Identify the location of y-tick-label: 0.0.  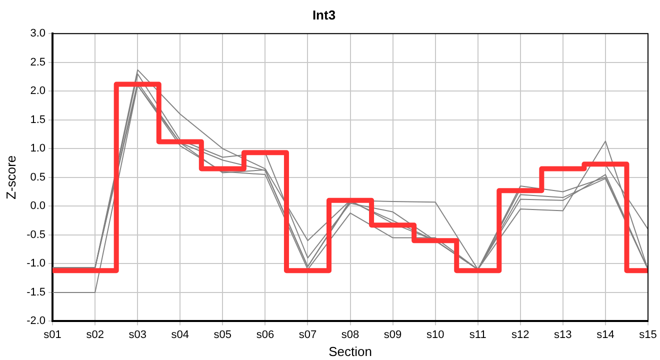
(38, 206).